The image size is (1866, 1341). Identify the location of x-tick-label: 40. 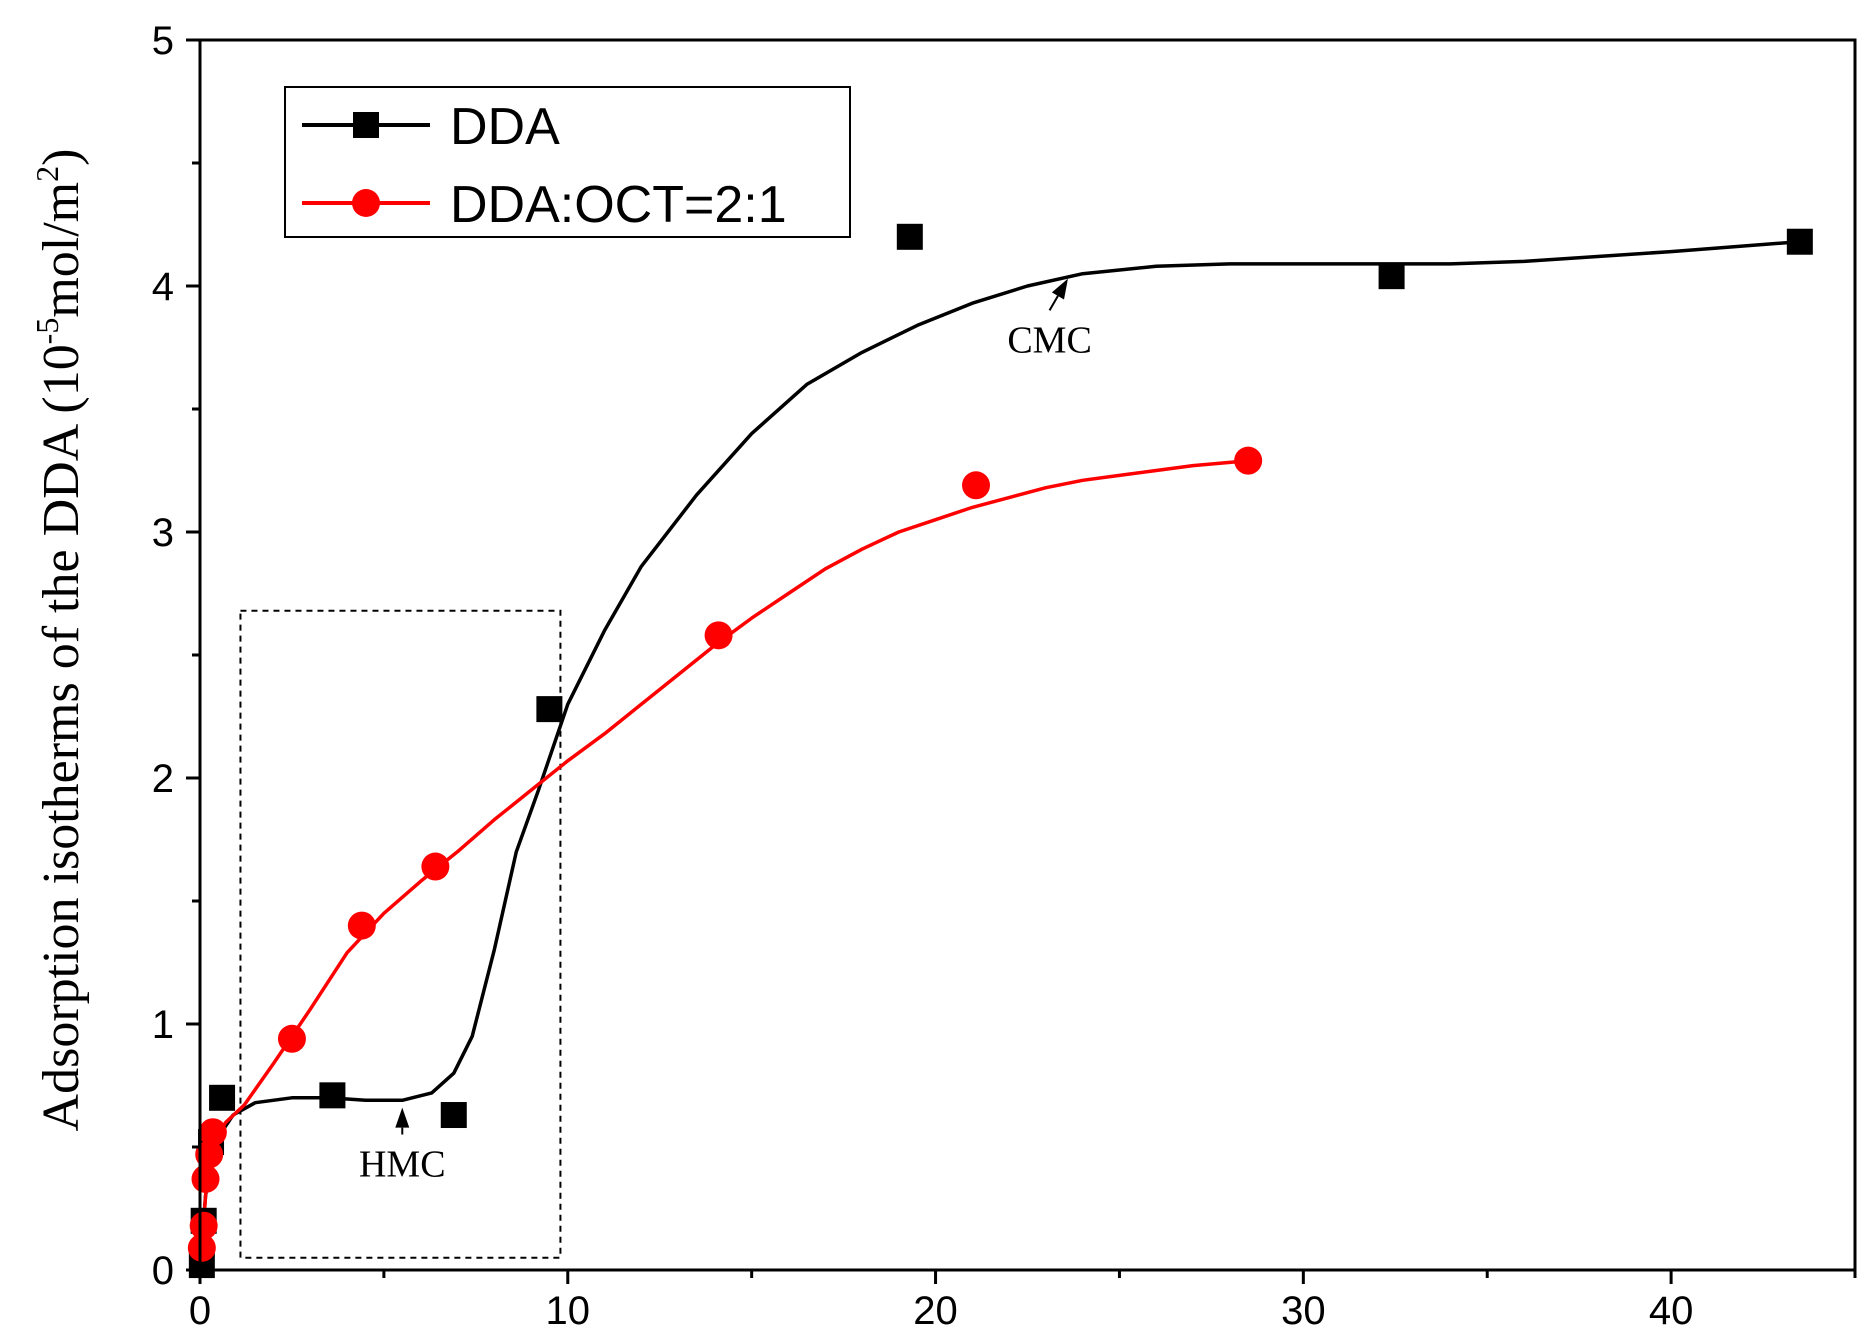
(1671, 1311).